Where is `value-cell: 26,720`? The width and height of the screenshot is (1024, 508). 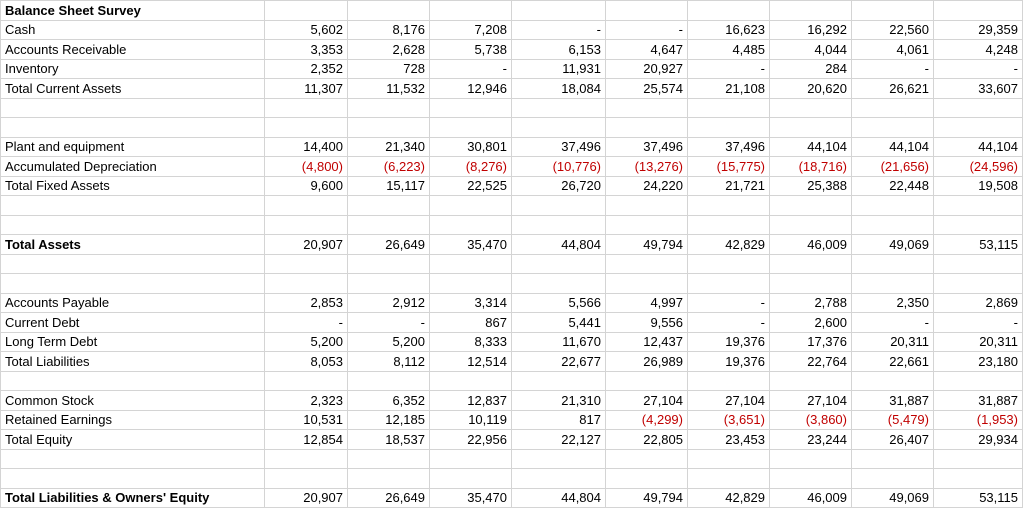
value-cell: 26,720 is located at coordinates (558, 185).